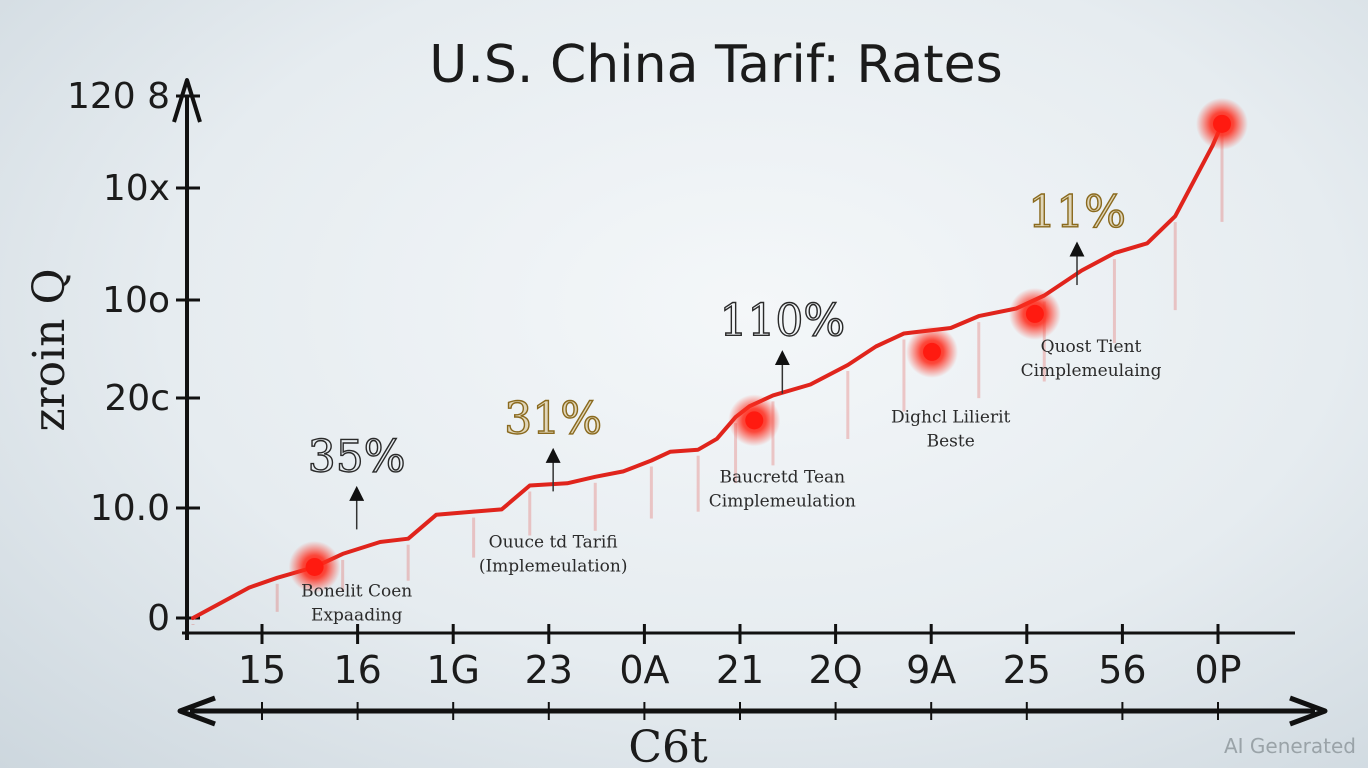  Describe the element at coordinates (715, 65) in the screenshot. I see `chart-title: U.S. China Tarif: Rates` at that location.